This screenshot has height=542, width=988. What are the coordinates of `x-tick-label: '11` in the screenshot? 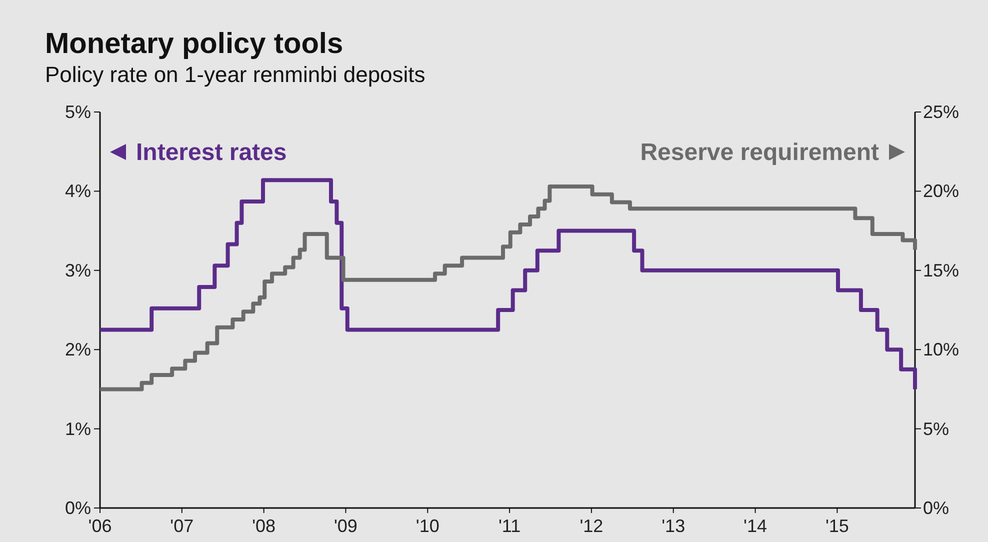 It's located at (509, 526).